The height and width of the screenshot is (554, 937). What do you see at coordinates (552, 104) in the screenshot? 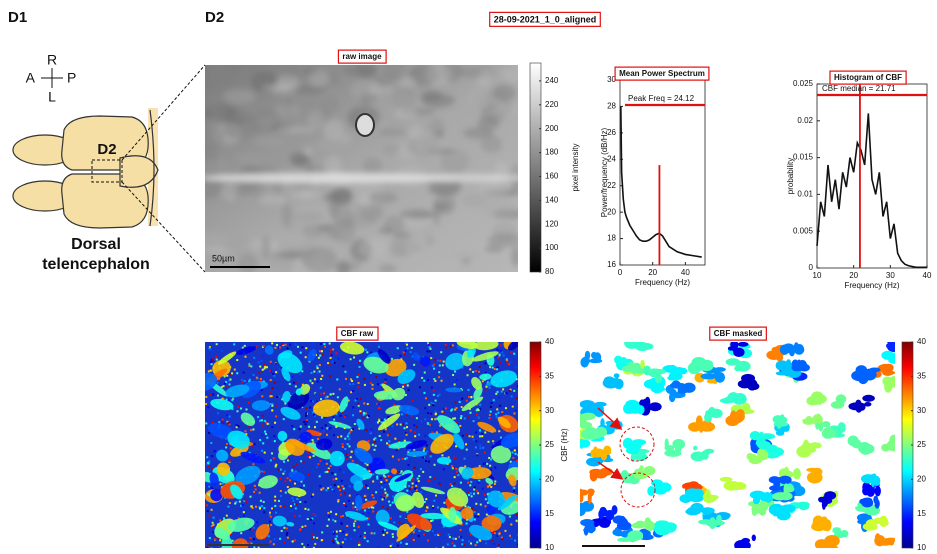
I see `colorbar-tick-label: 220` at bounding box center [552, 104].